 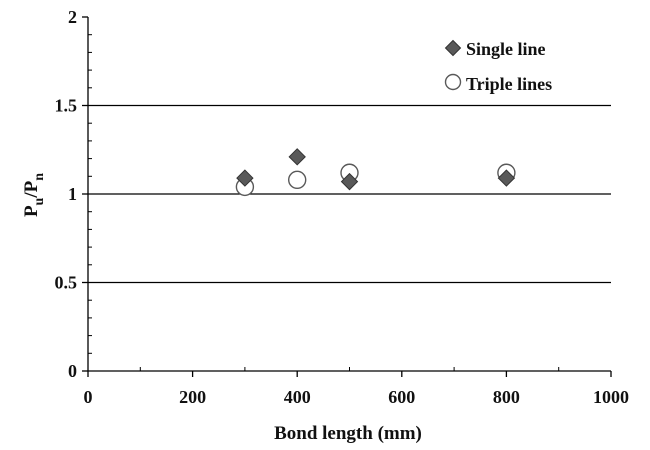 I want to click on y-axis-title: Pu/Pn, so click(x=34, y=195).